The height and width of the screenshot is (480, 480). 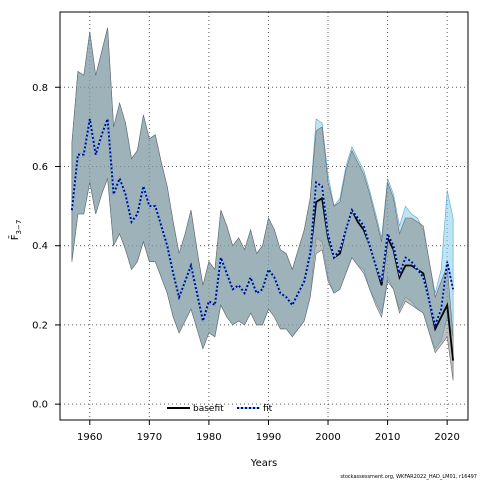 I want to click on x-tick-label: 1990, so click(x=268, y=437).